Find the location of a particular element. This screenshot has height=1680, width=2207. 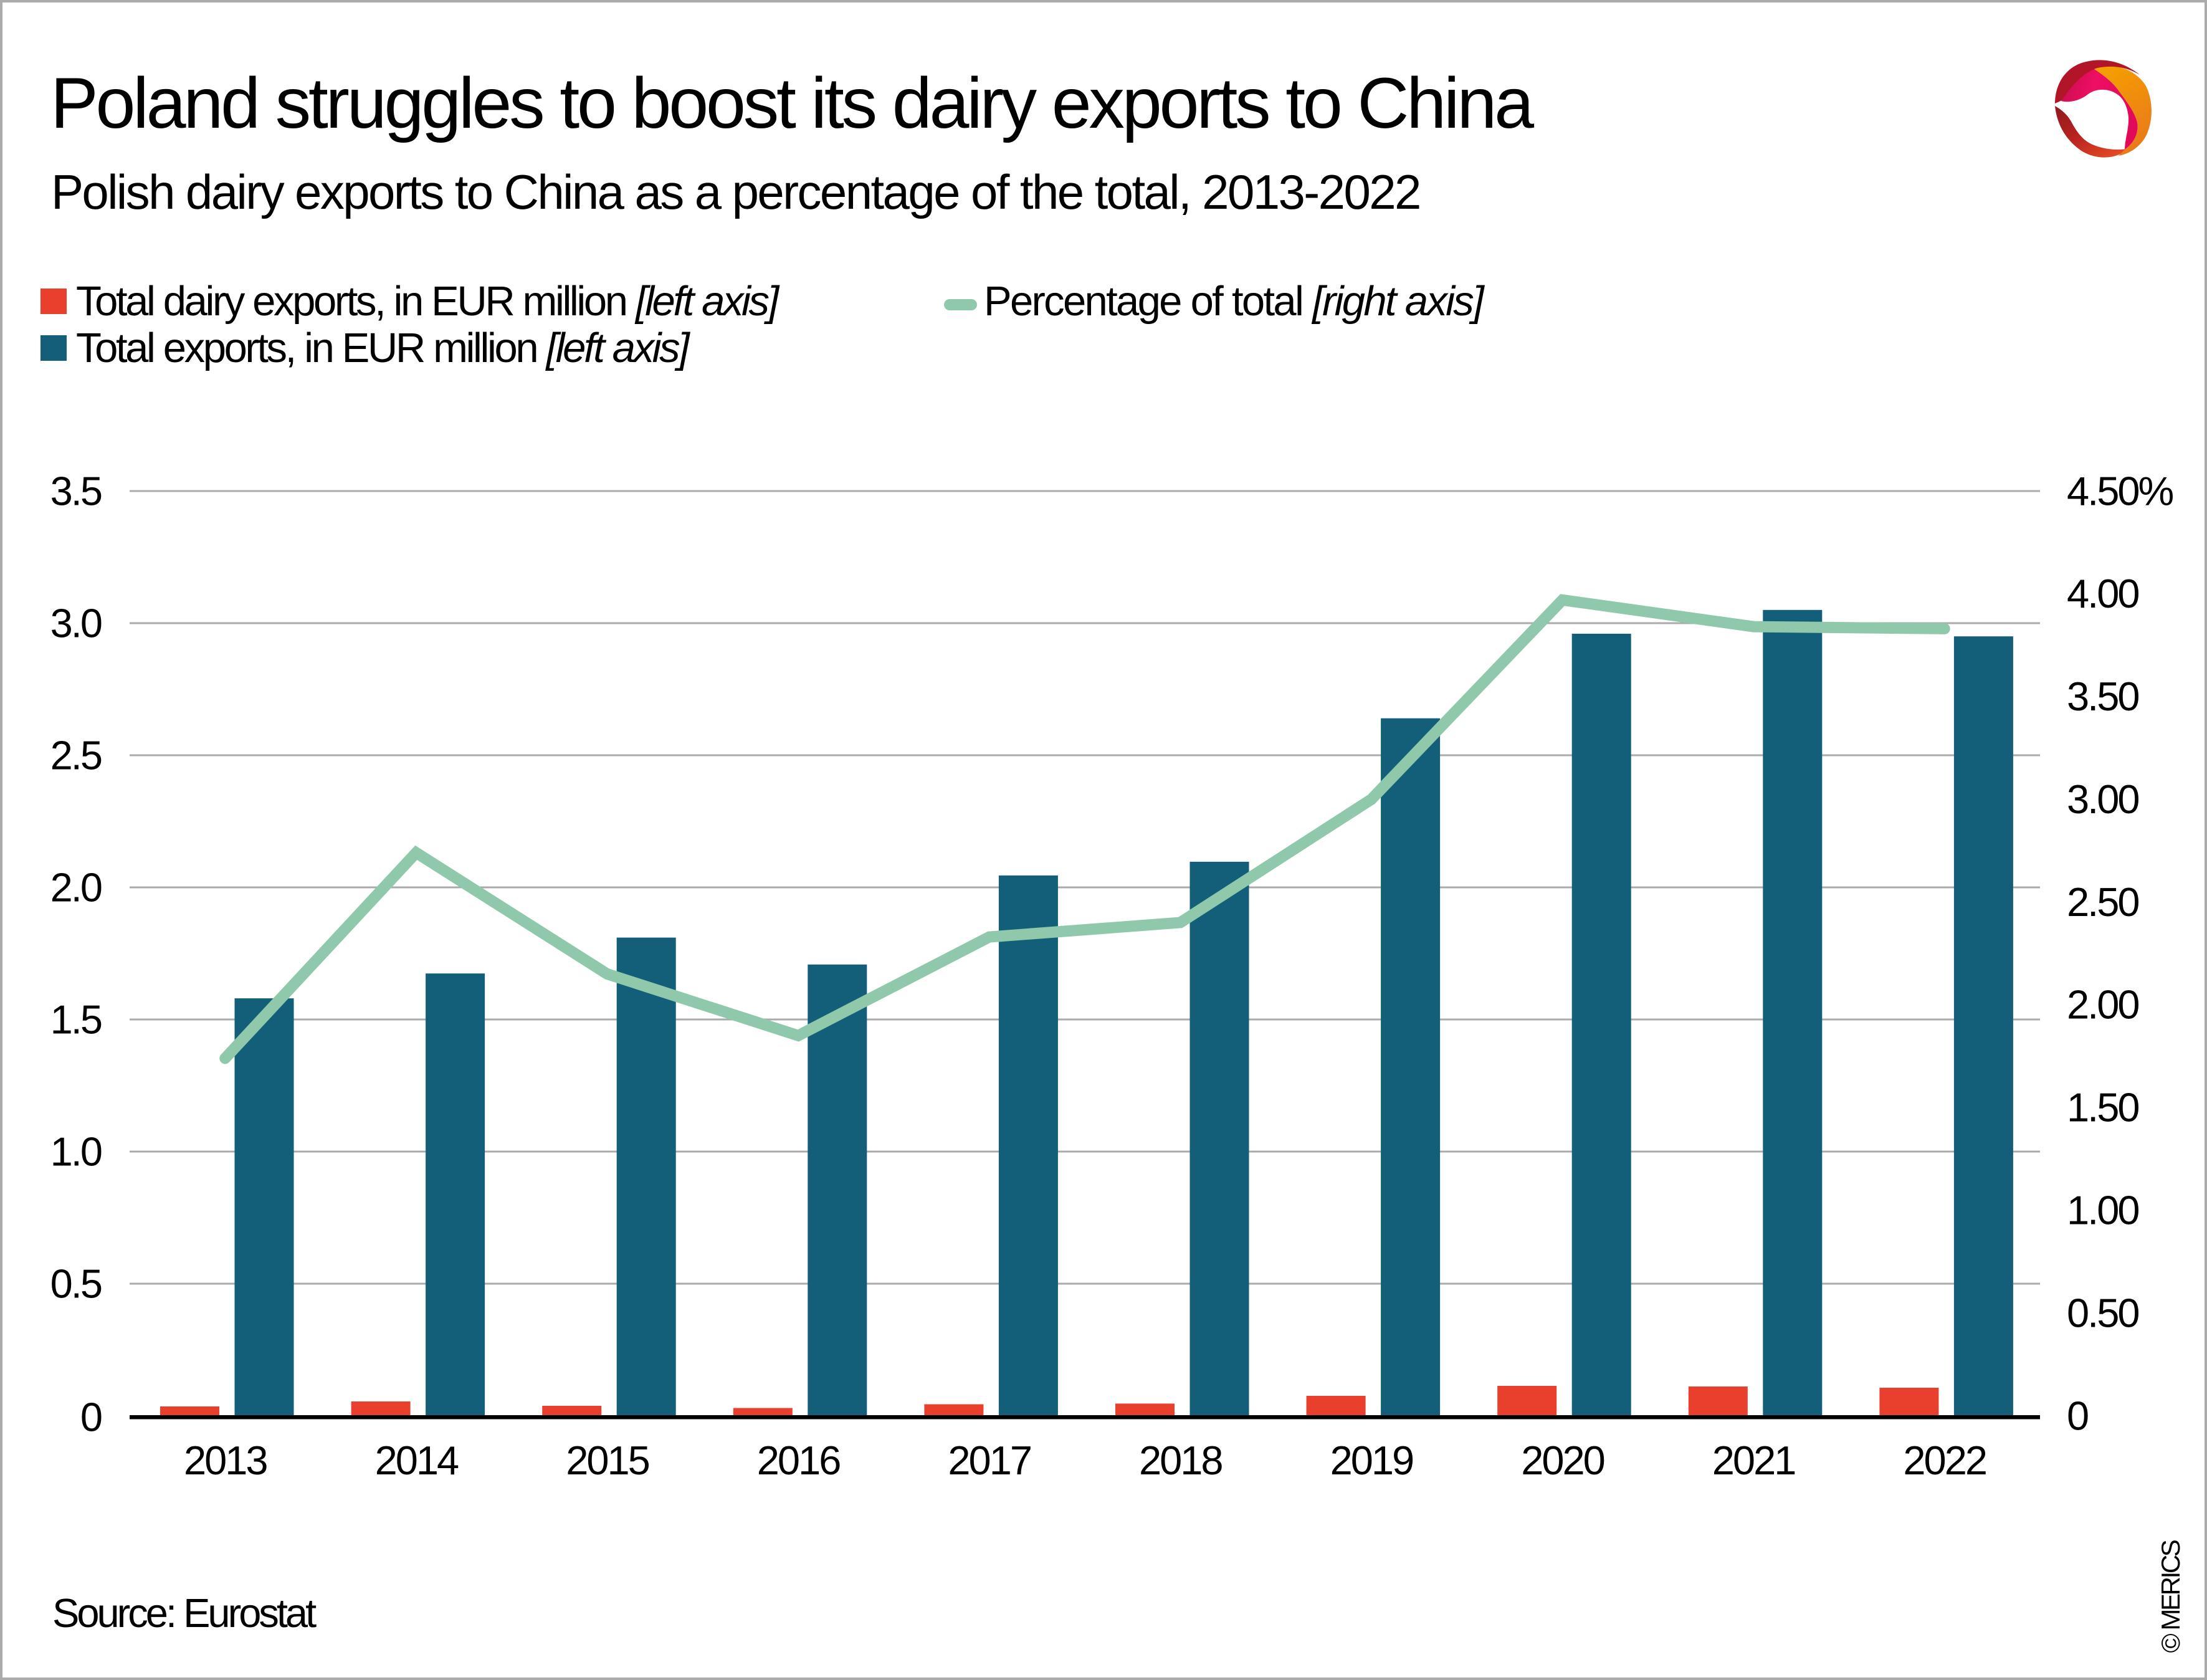

svg-text: 2016 is located at coordinates (799, 1460).